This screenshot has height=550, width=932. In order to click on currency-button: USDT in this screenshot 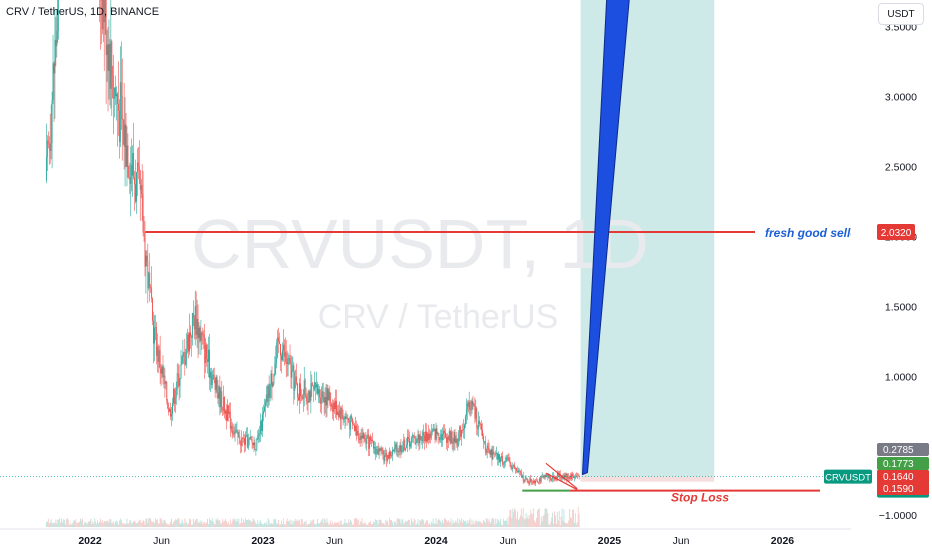, I will do `click(901, 14)`.